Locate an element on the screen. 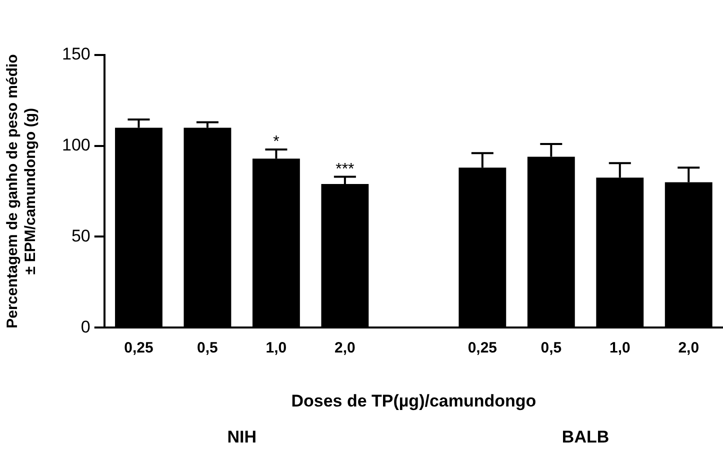 The height and width of the screenshot is (461, 723). y-axis-title: Percentagem de ganho de peso médio ± EPM/camundongo (g) is located at coordinates (22, 191).